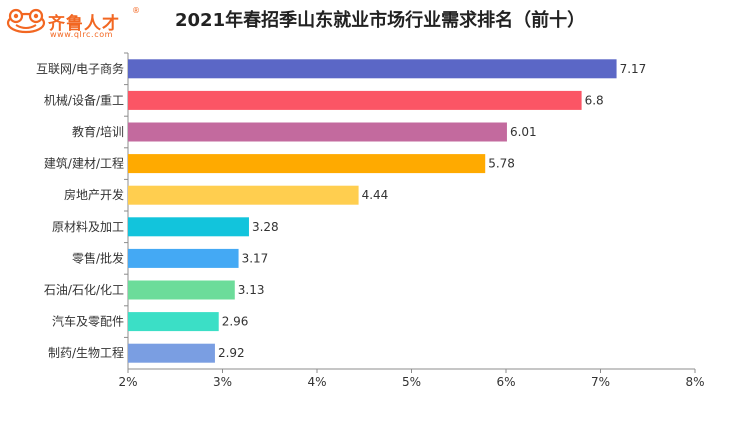 Image resolution: width=750 pixels, height=422 pixels. I want to click on category-label: 互联网/电子商务, so click(80, 68).